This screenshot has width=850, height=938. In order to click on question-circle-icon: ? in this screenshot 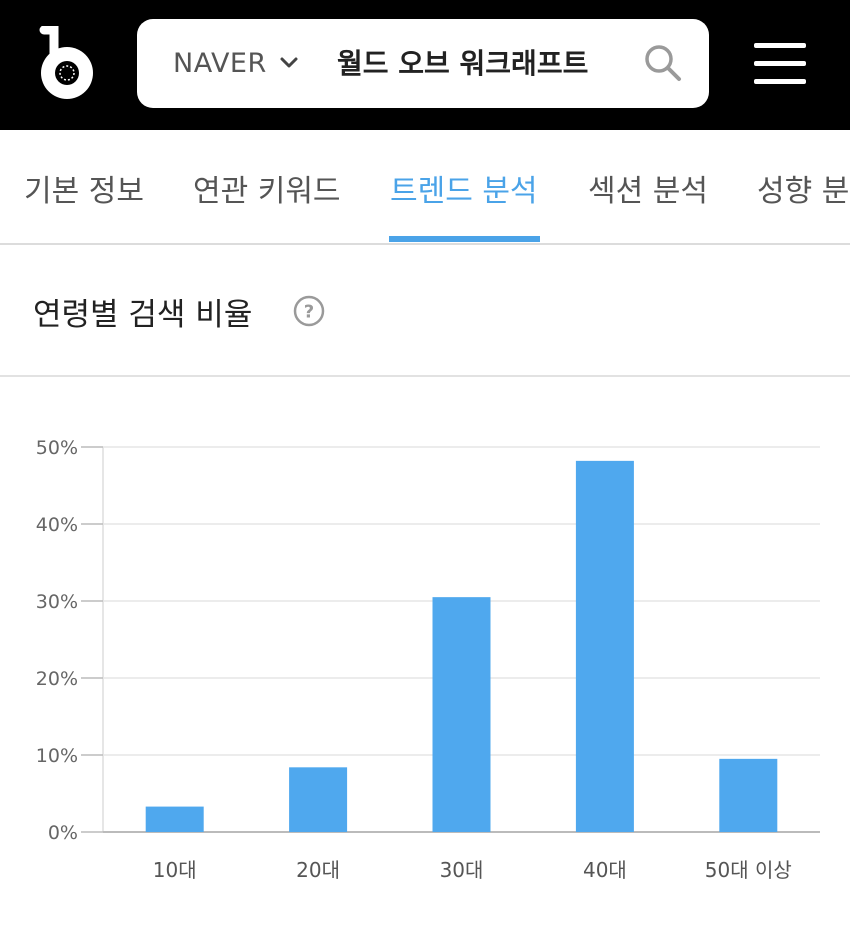, I will do `click(309, 311)`.